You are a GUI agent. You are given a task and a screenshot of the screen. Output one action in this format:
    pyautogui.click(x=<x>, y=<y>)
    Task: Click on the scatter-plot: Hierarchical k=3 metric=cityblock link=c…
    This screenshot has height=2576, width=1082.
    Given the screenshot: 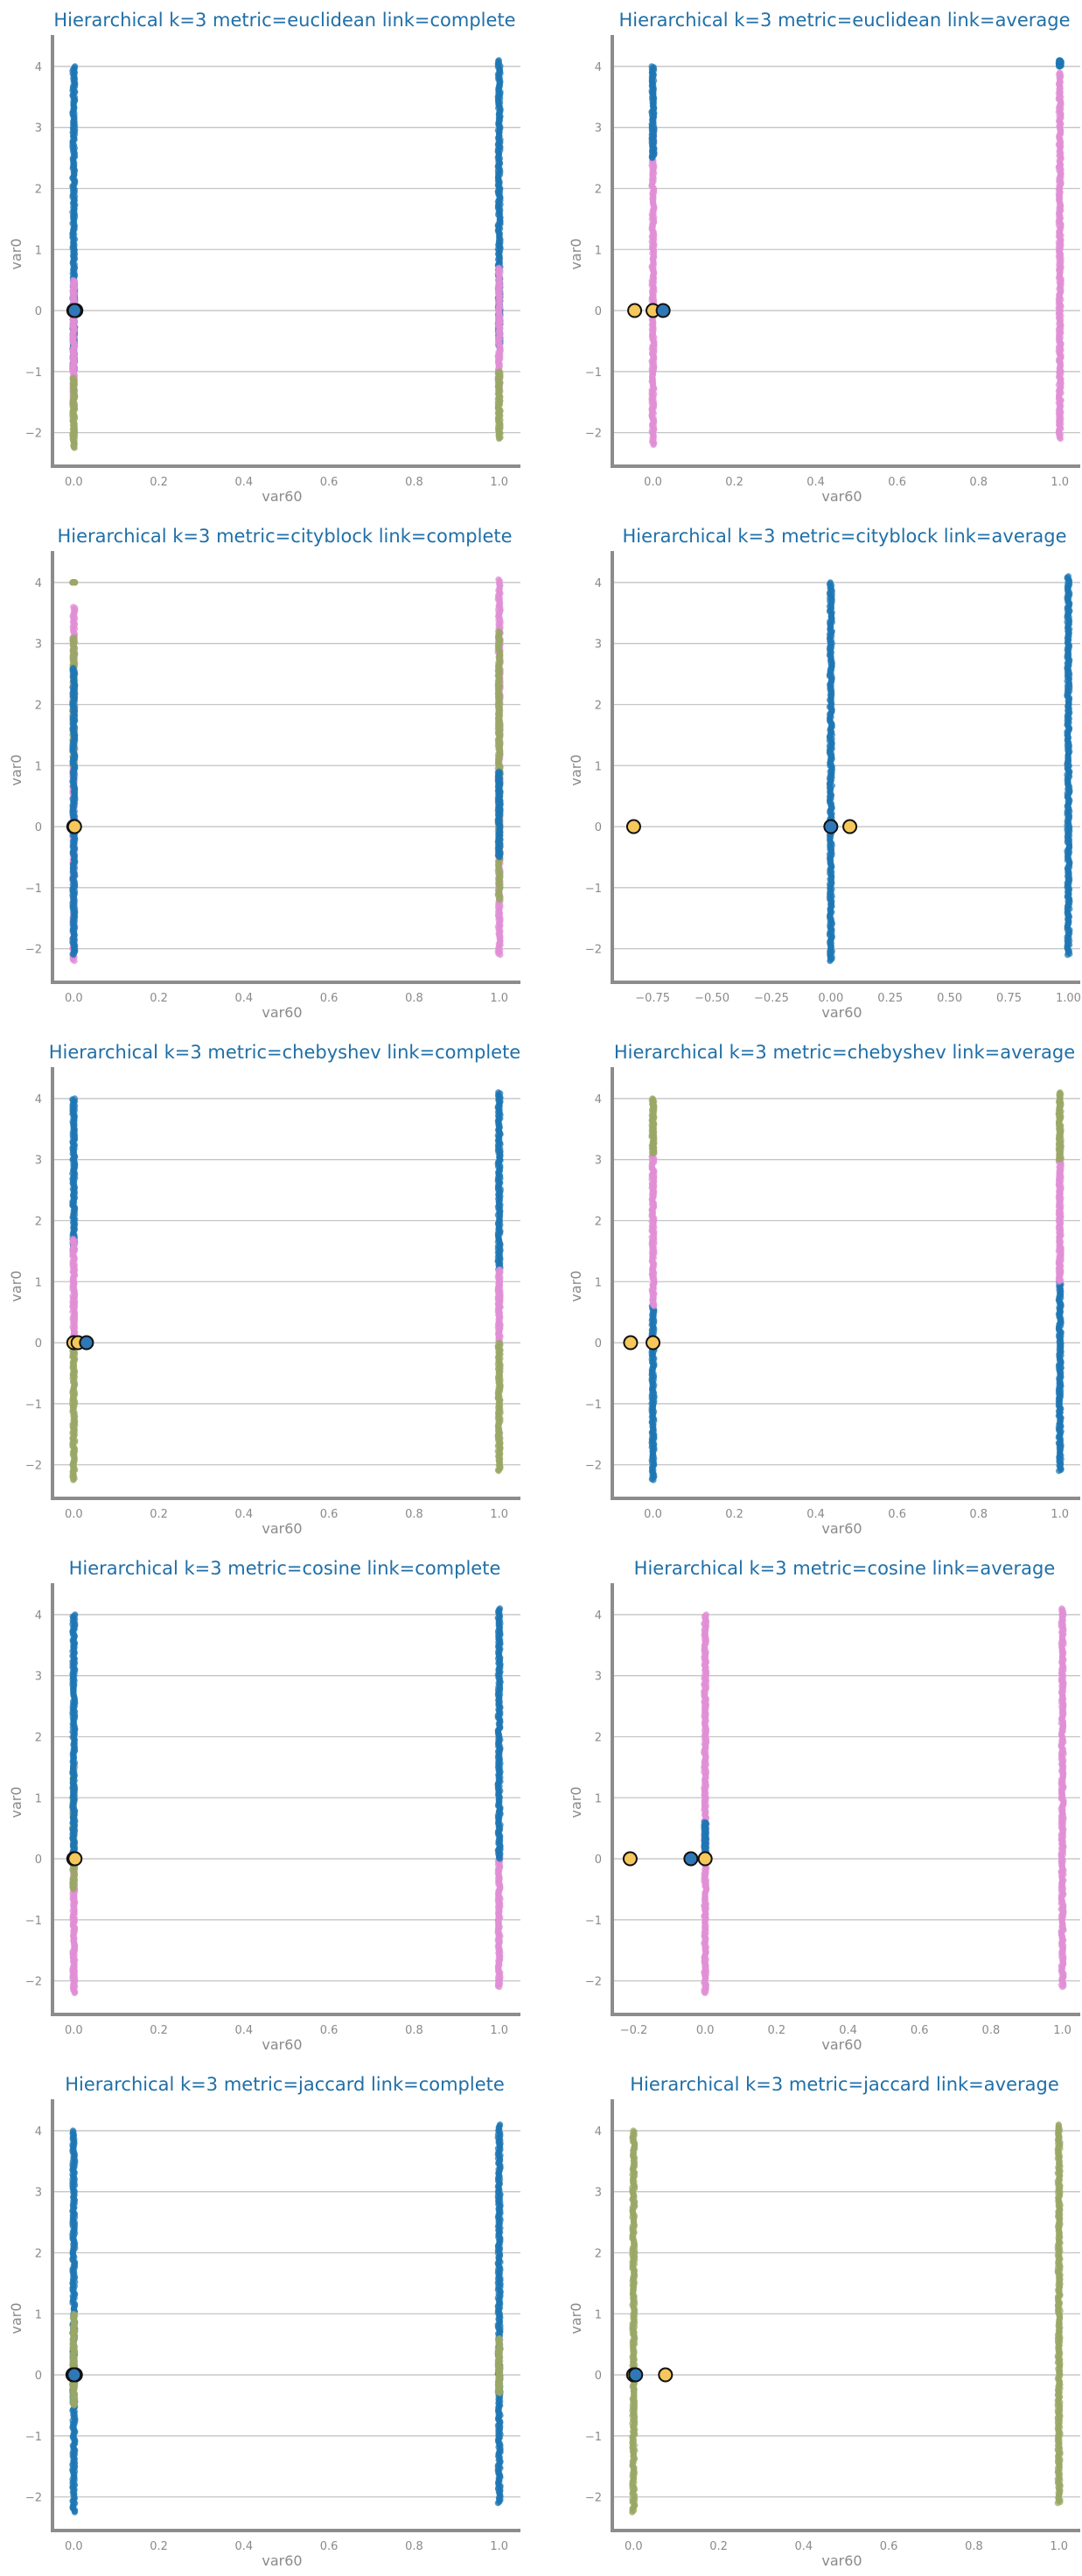 What is the action you would take?
    pyautogui.click(x=270, y=772)
    